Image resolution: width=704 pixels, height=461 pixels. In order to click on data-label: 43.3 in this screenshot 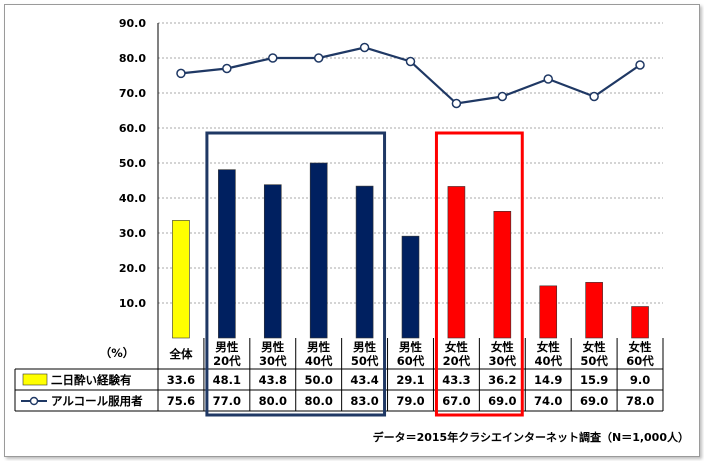, I will do `click(456, 380)`.